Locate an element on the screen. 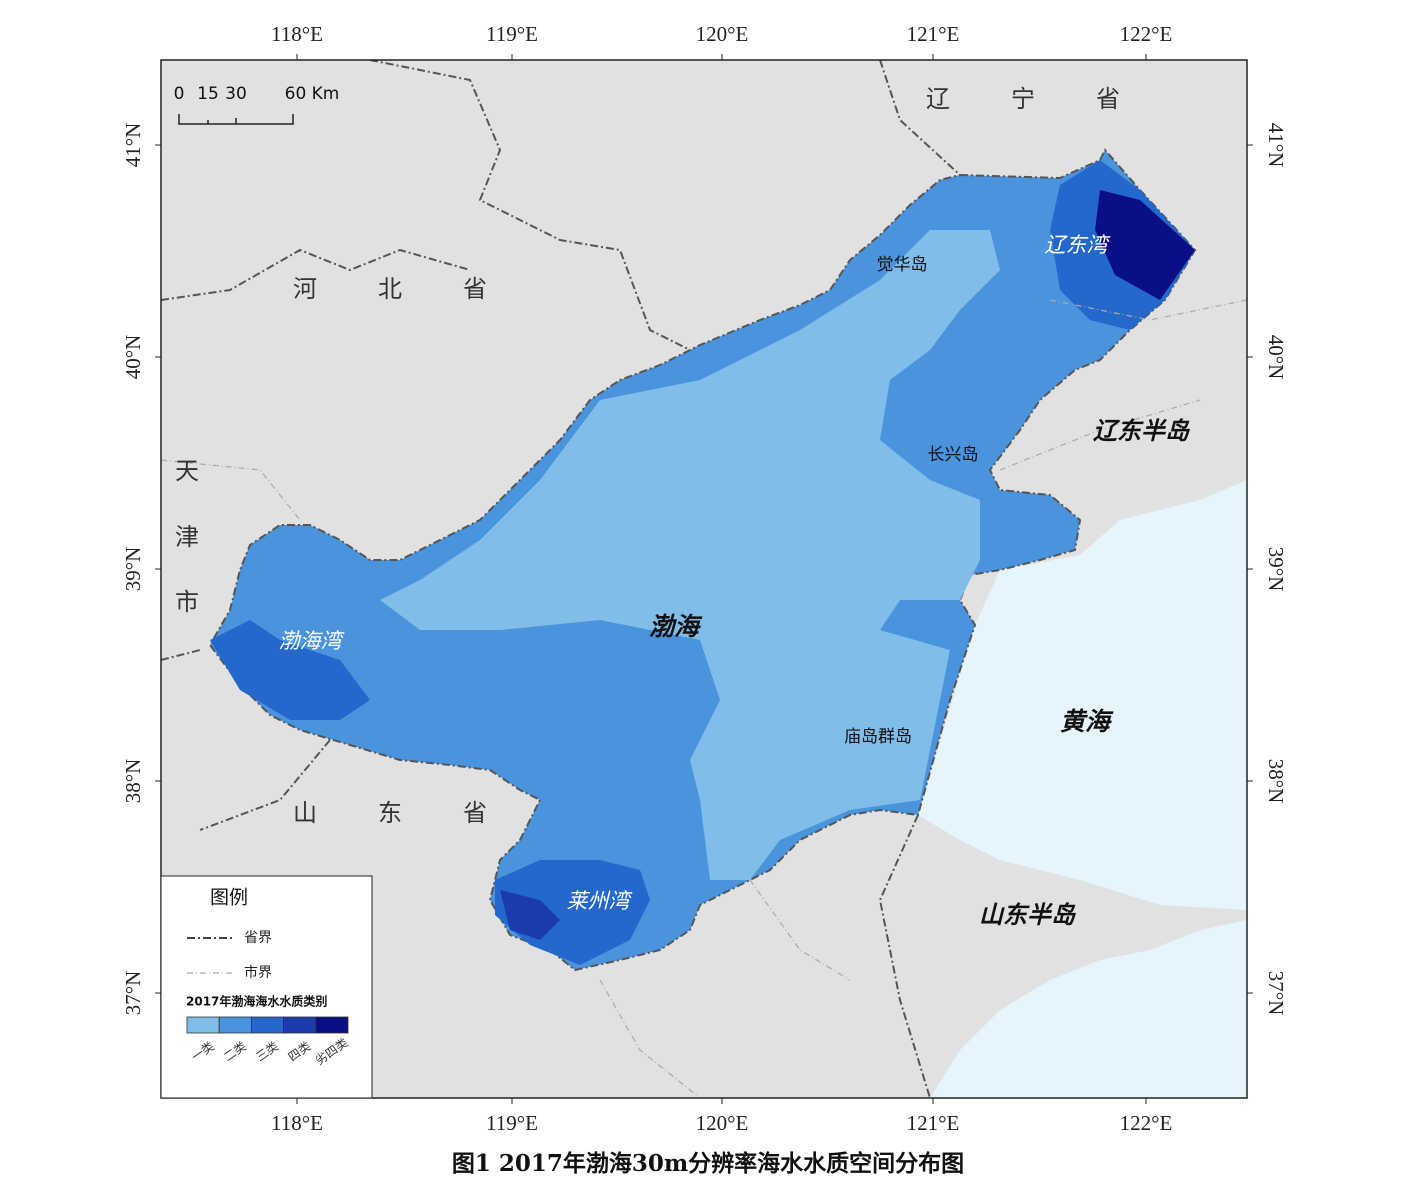 The height and width of the screenshot is (1204, 1404). place-label: 庙岛群岛 is located at coordinates (878, 737).